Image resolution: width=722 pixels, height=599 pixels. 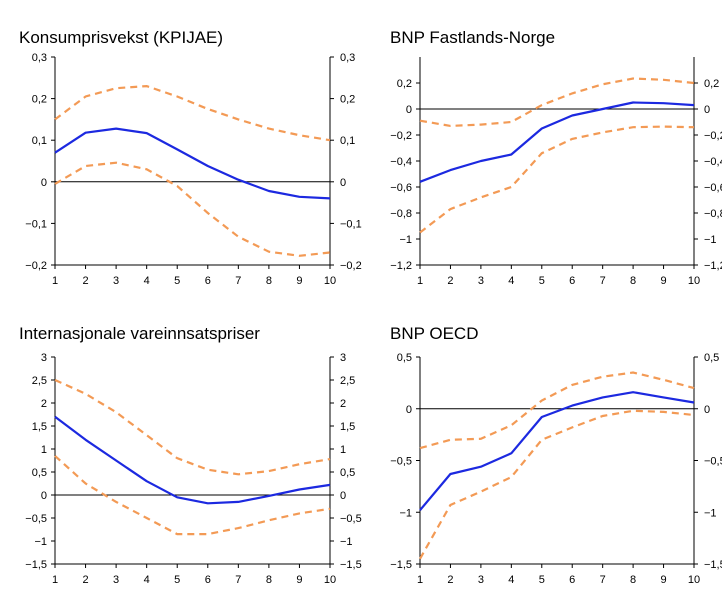 I want to click on y-tick-label-right: 0,5, so click(x=711, y=358).